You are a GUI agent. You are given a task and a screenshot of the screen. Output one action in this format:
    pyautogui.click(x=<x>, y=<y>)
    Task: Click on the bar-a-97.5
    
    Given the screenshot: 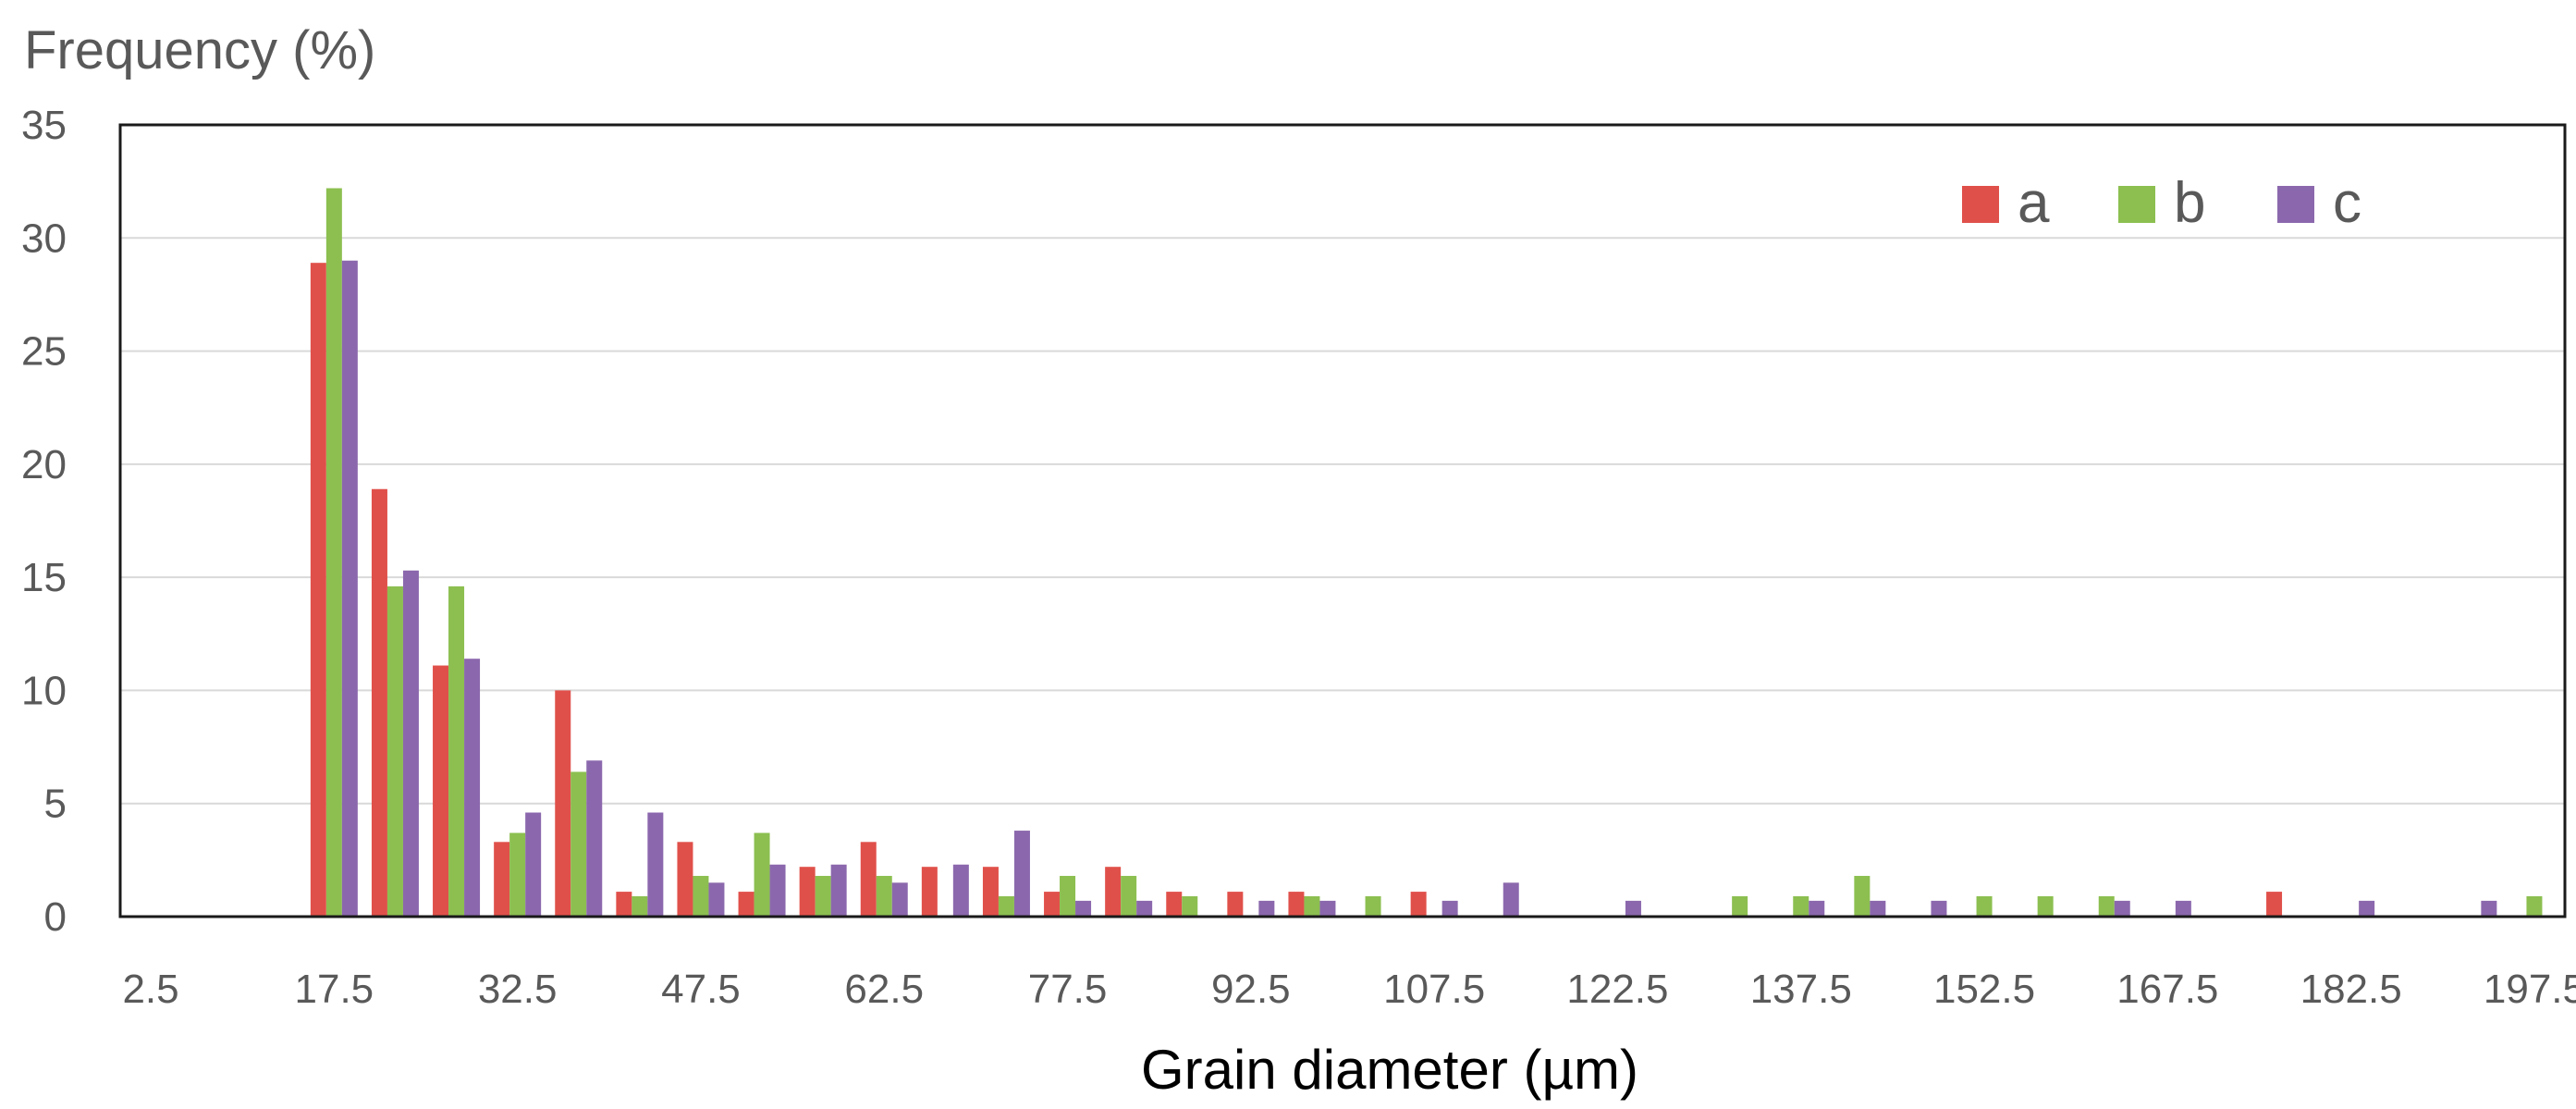 What is the action you would take?
    pyautogui.click(x=1296, y=905)
    